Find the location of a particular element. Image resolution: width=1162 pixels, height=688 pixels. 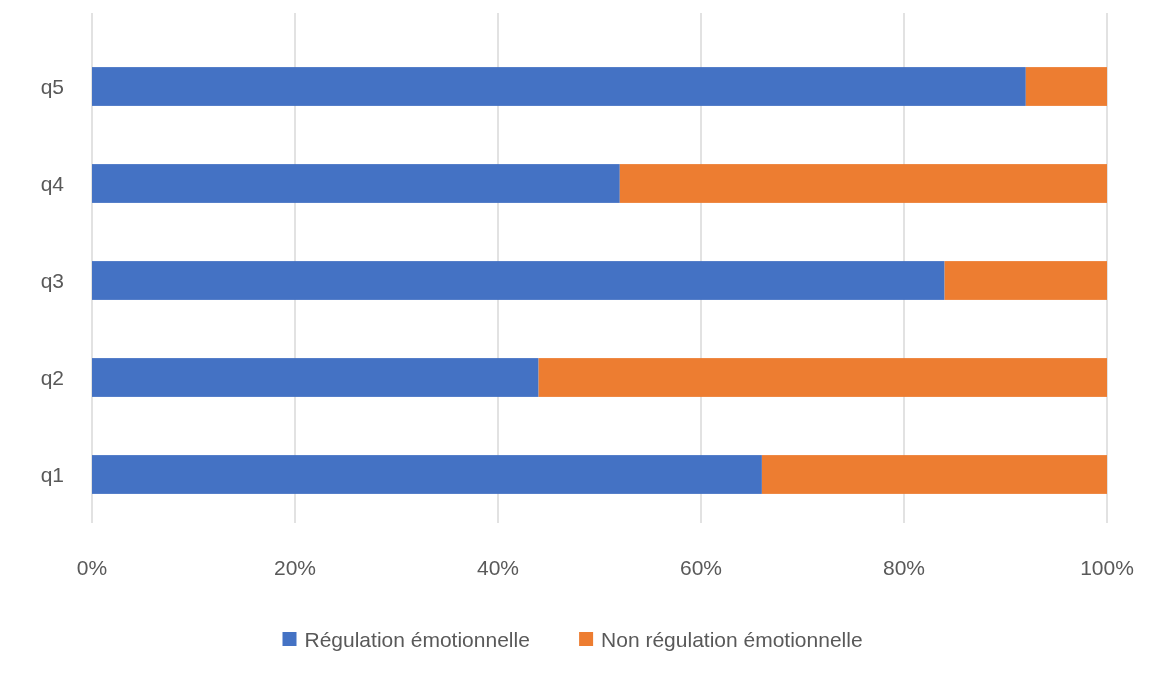

y-tick-label: q2 is located at coordinates (52, 377).